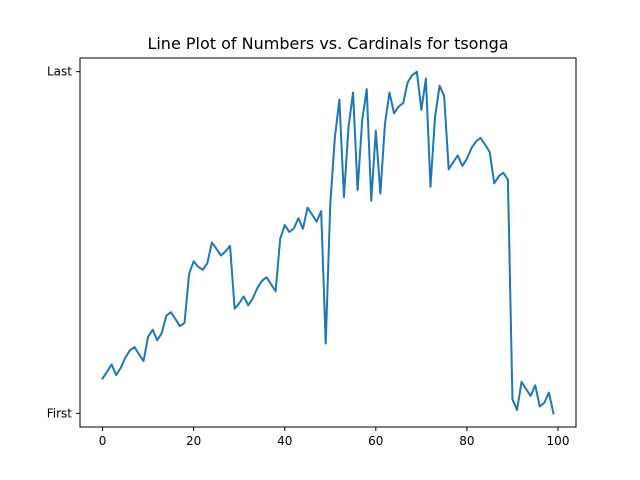 This screenshot has width=640, height=480. Describe the element at coordinates (375, 441) in the screenshot. I see `x-tick-label: 60` at that location.